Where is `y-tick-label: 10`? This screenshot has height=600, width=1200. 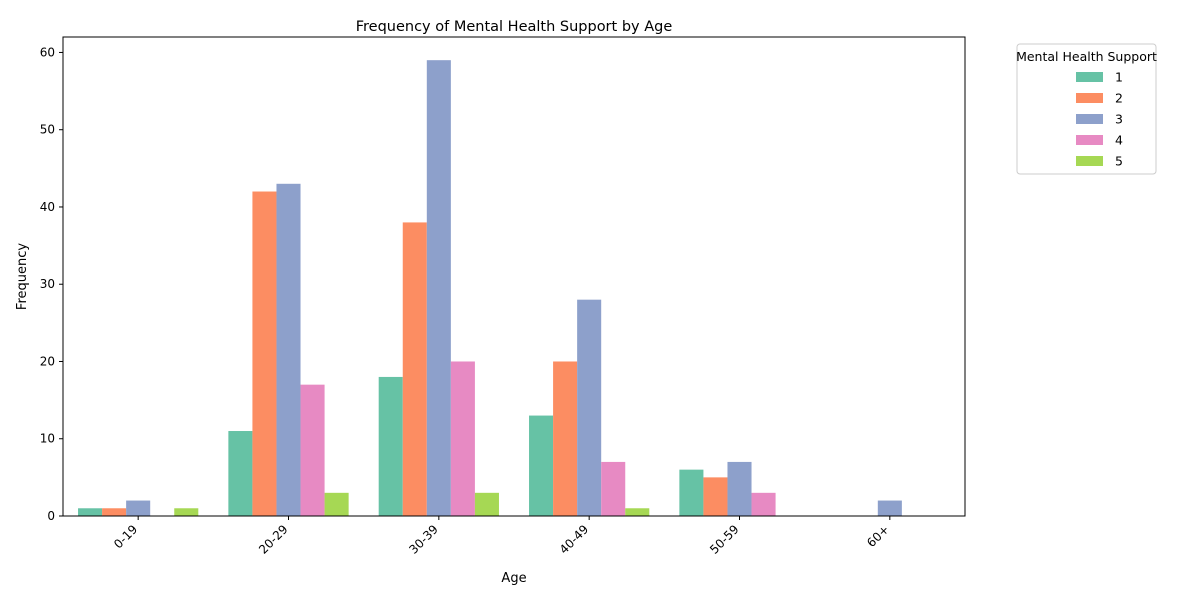
y-tick-label: 10 is located at coordinates (47, 439).